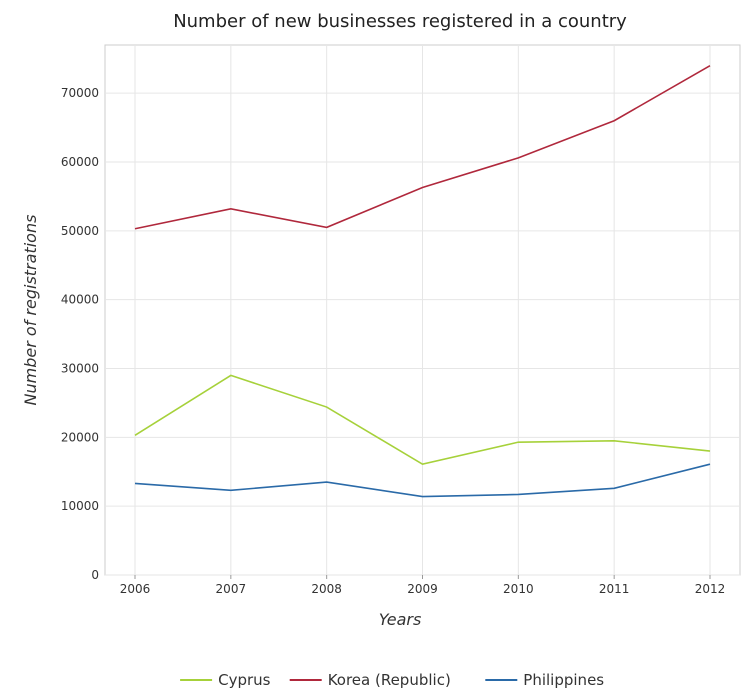 This screenshot has width=745, height=700. Describe the element at coordinates (80, 93) in the screenshot. I see `y-tick-label: 70000` at that location.